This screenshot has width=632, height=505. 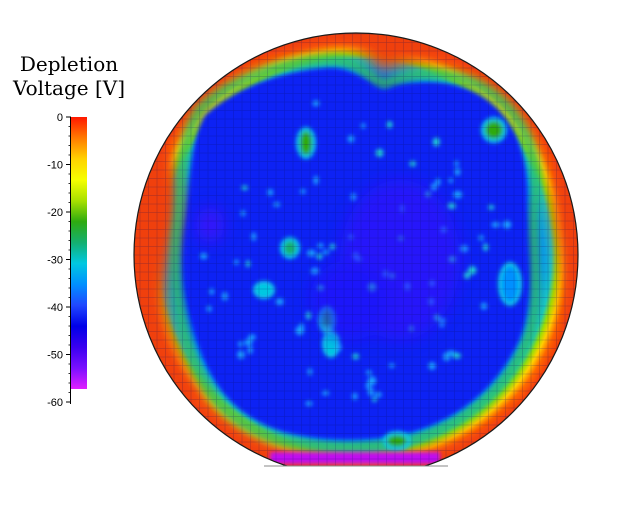 What do you see at coordinates (69, 88) in the screenshot?
I see `colorbar-title-line-2: Voltage [V]` at bounding box center [69, 88].